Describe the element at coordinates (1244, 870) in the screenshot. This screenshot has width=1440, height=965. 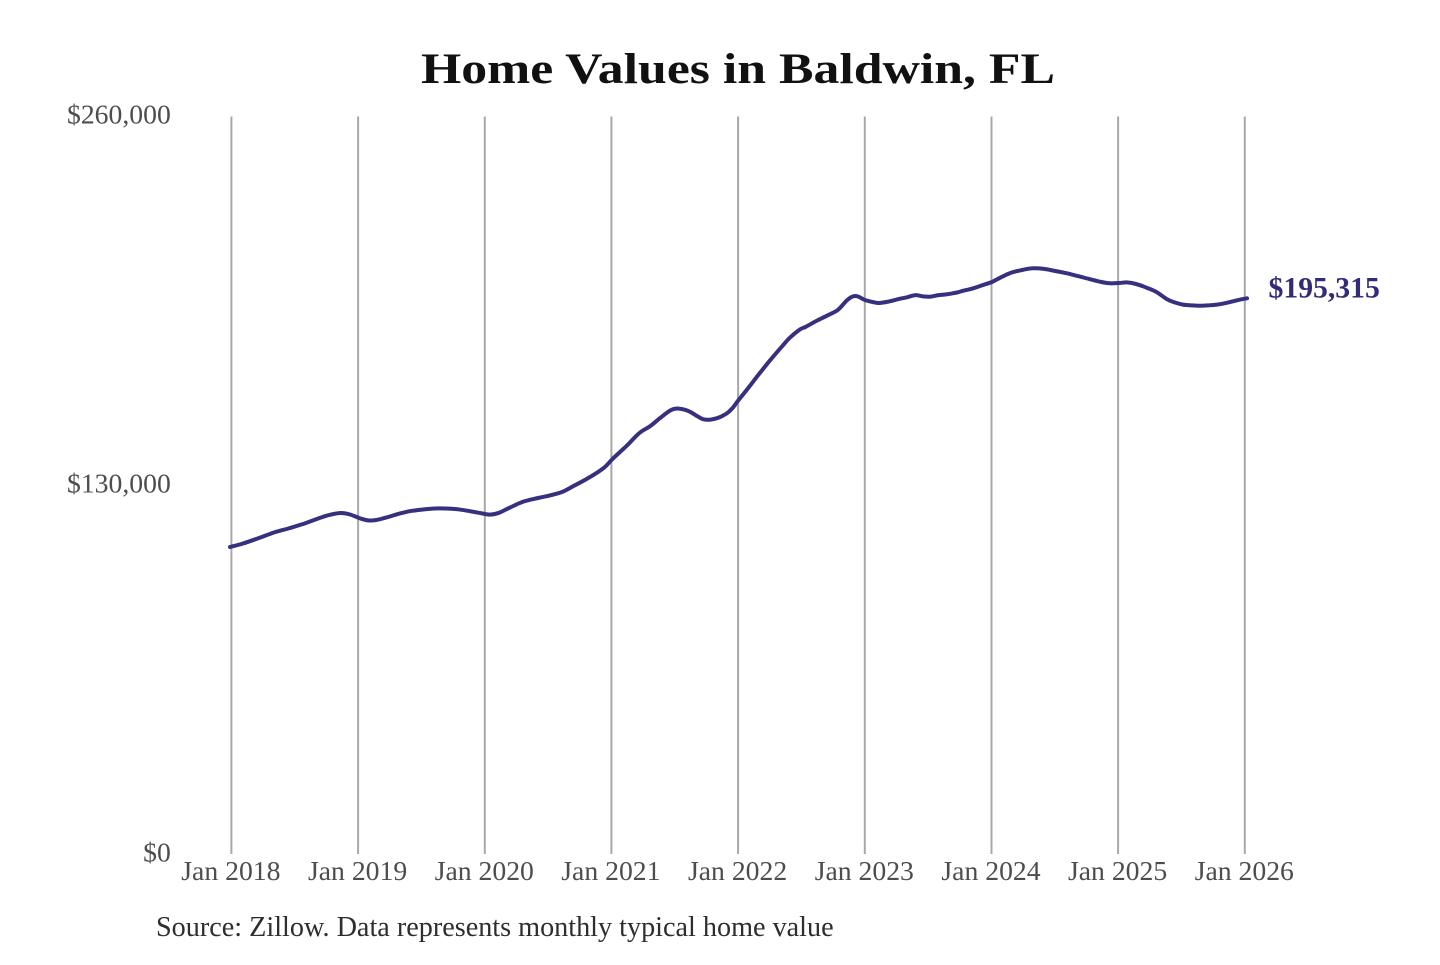
I see `svg-text: Jan 2026` at that location.